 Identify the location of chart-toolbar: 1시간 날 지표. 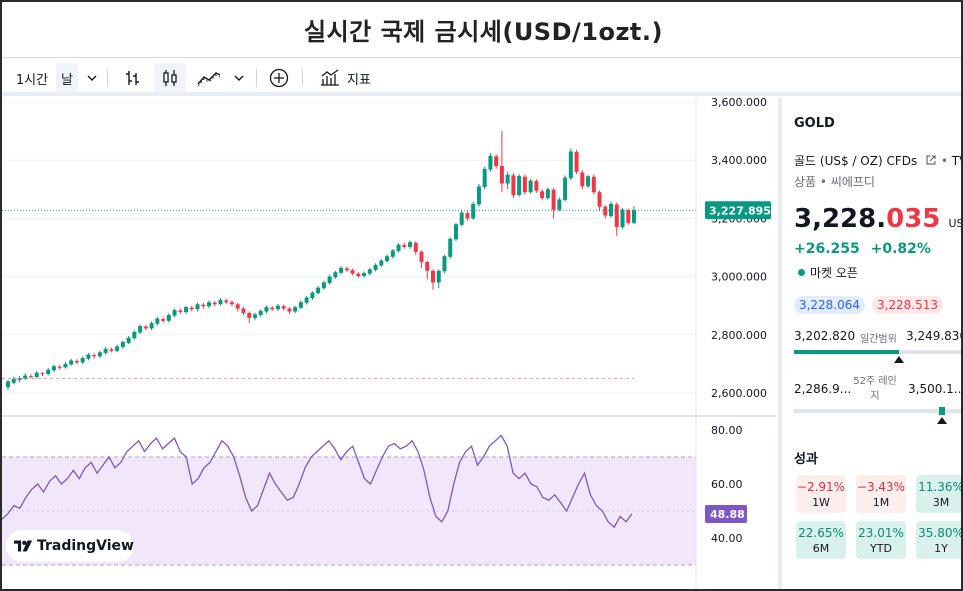
(481, 77).